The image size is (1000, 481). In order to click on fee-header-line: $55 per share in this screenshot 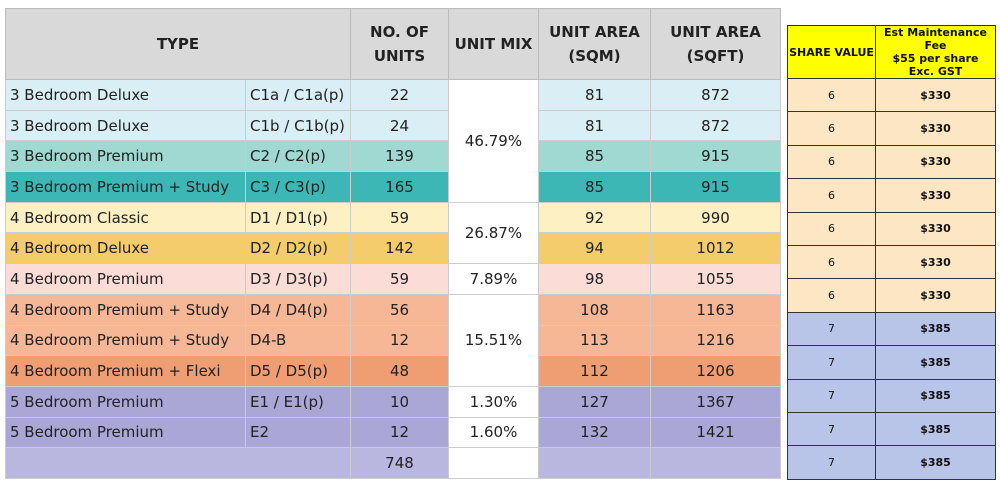, I will do `click(935, 58)`.